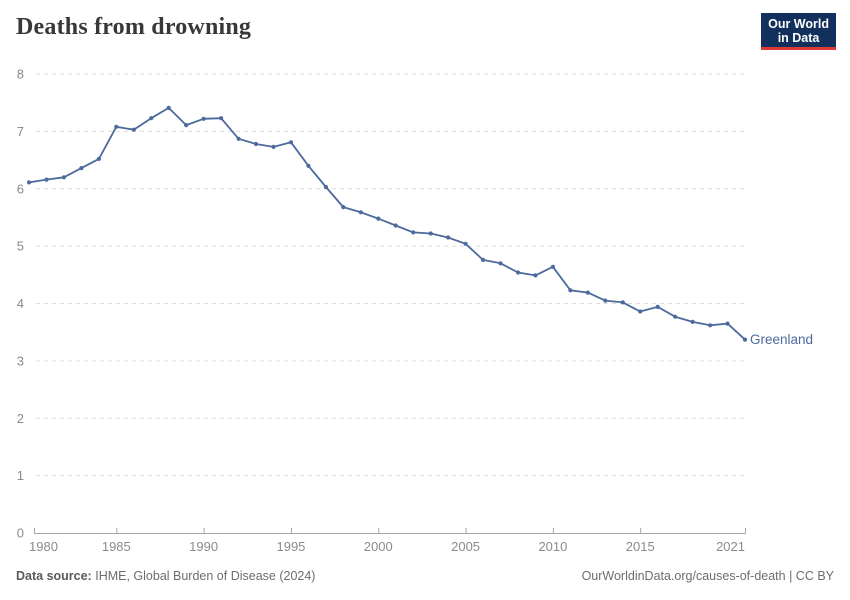 The height and width of the screenshot is (600, 850). I want to click on data-point-1999, so click(360, 212).